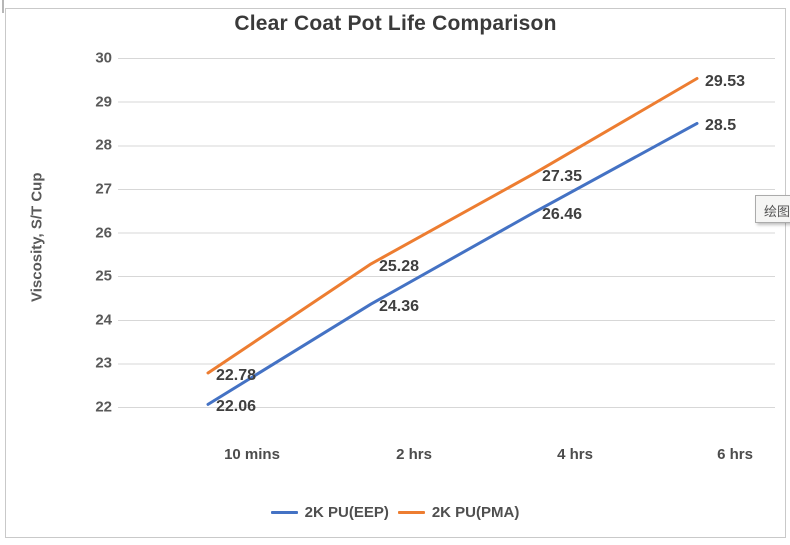  What do you see at coordinates (414, 454) in the screenshot?
I see `x-category-label: 2 hrs` at bounding box center [414, 454].